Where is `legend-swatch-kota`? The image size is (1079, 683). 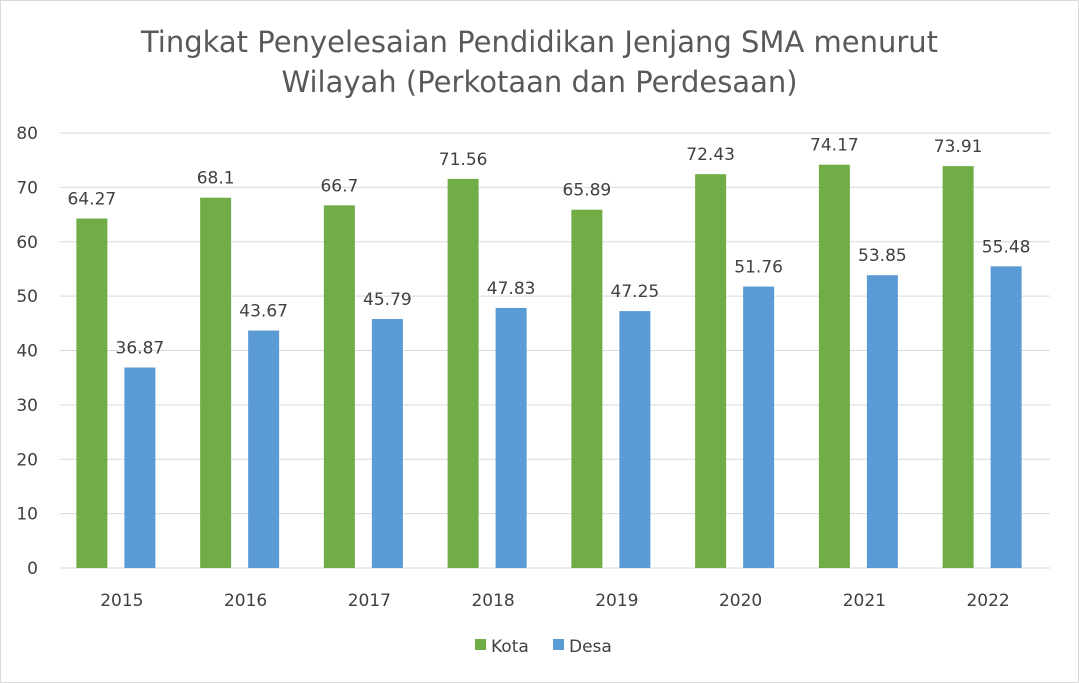 legend-swatch-kota is located at coordinates (480, 644).